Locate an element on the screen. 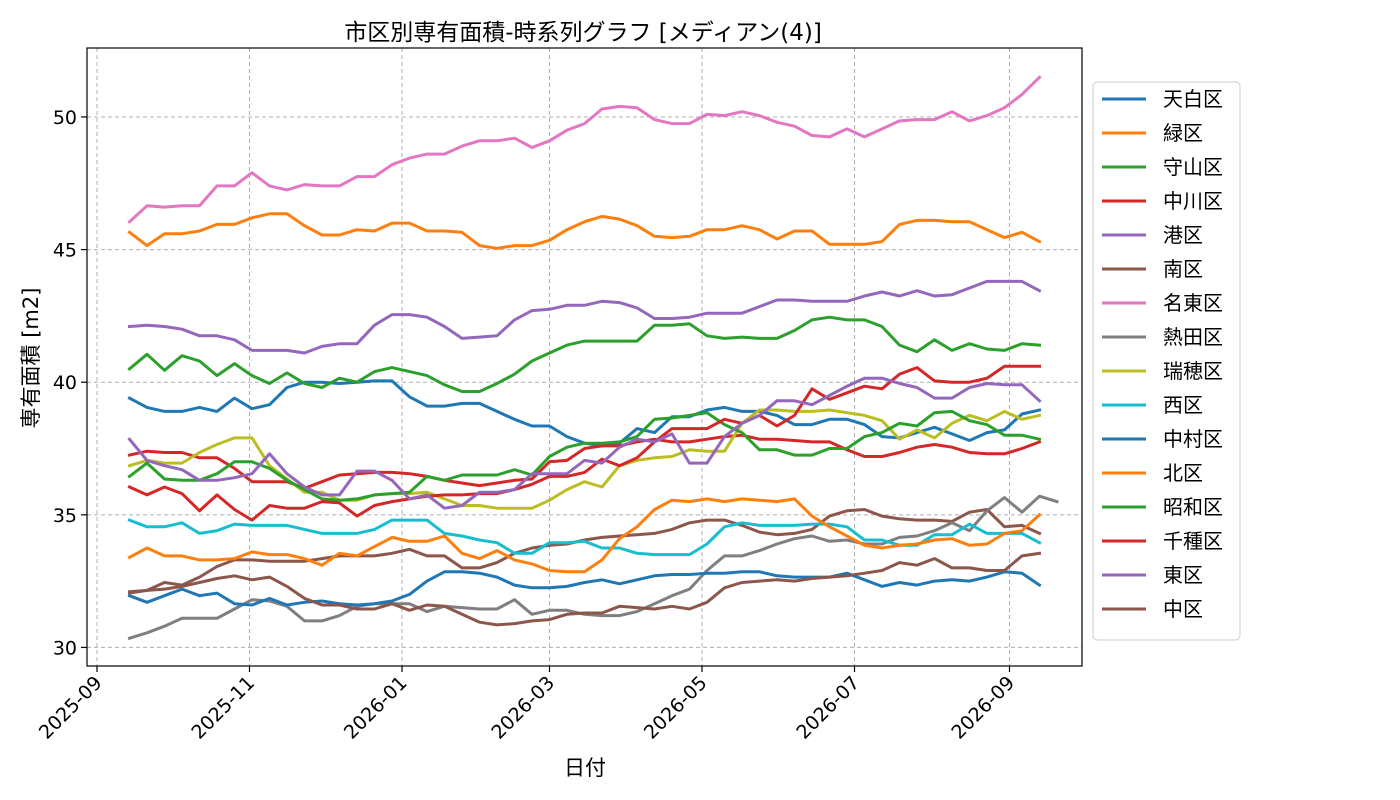 Image resolution: width=1400 pixels, height=800 pixels. legend-label: 港区 is located at coordinates (1183, 235).